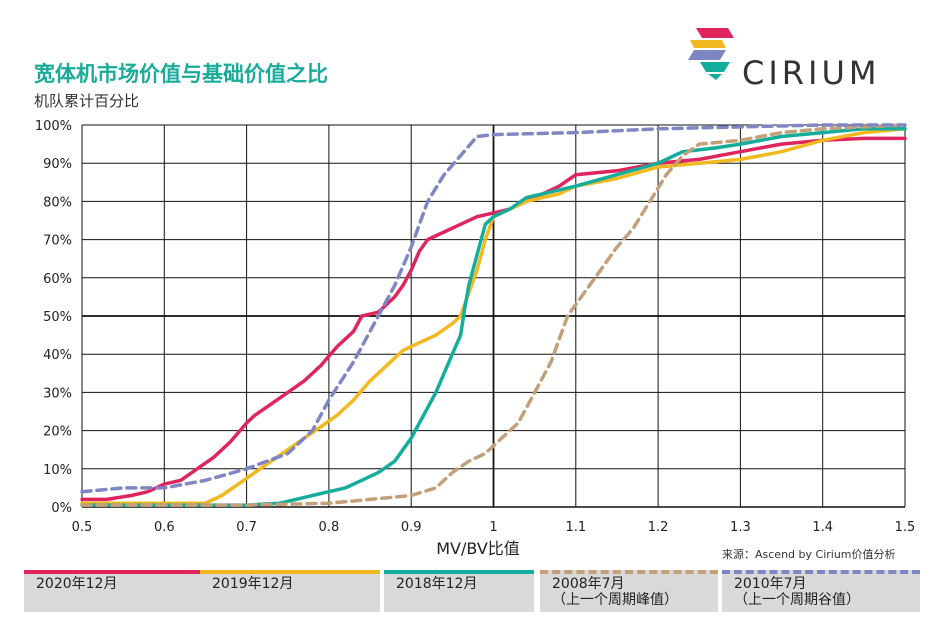 Image resolution: width=952 pixels, height=632 pixels. I want to click on cirium-logo, so click(711, 54).